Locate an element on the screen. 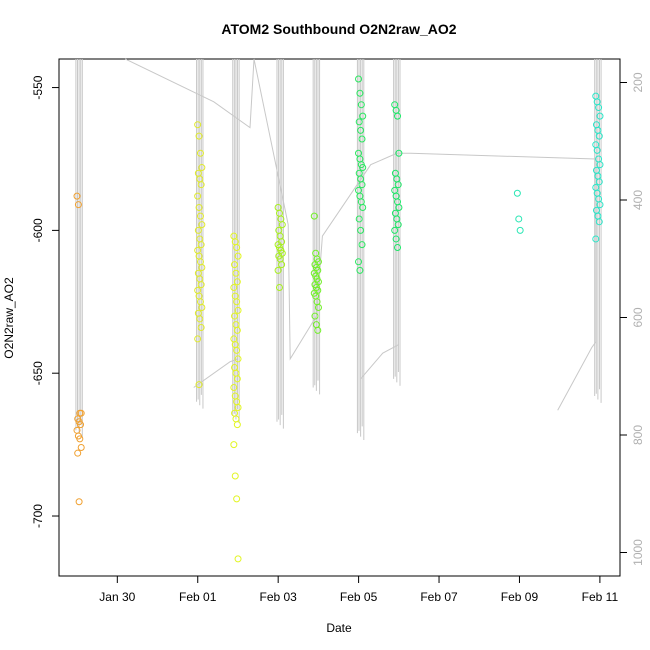 Image resolution: width=650 pixels, height=650 pixels. profile-track3 is located at coordinates (380, 362).